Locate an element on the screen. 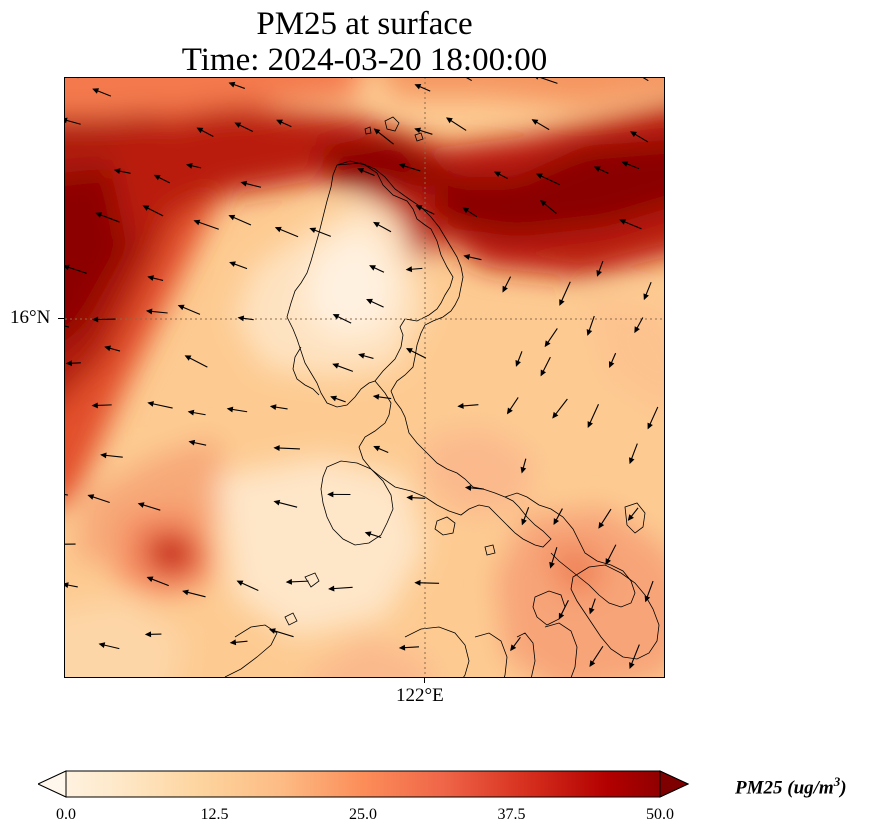  colorbar-extend-max is located at coordinates (674, 784).